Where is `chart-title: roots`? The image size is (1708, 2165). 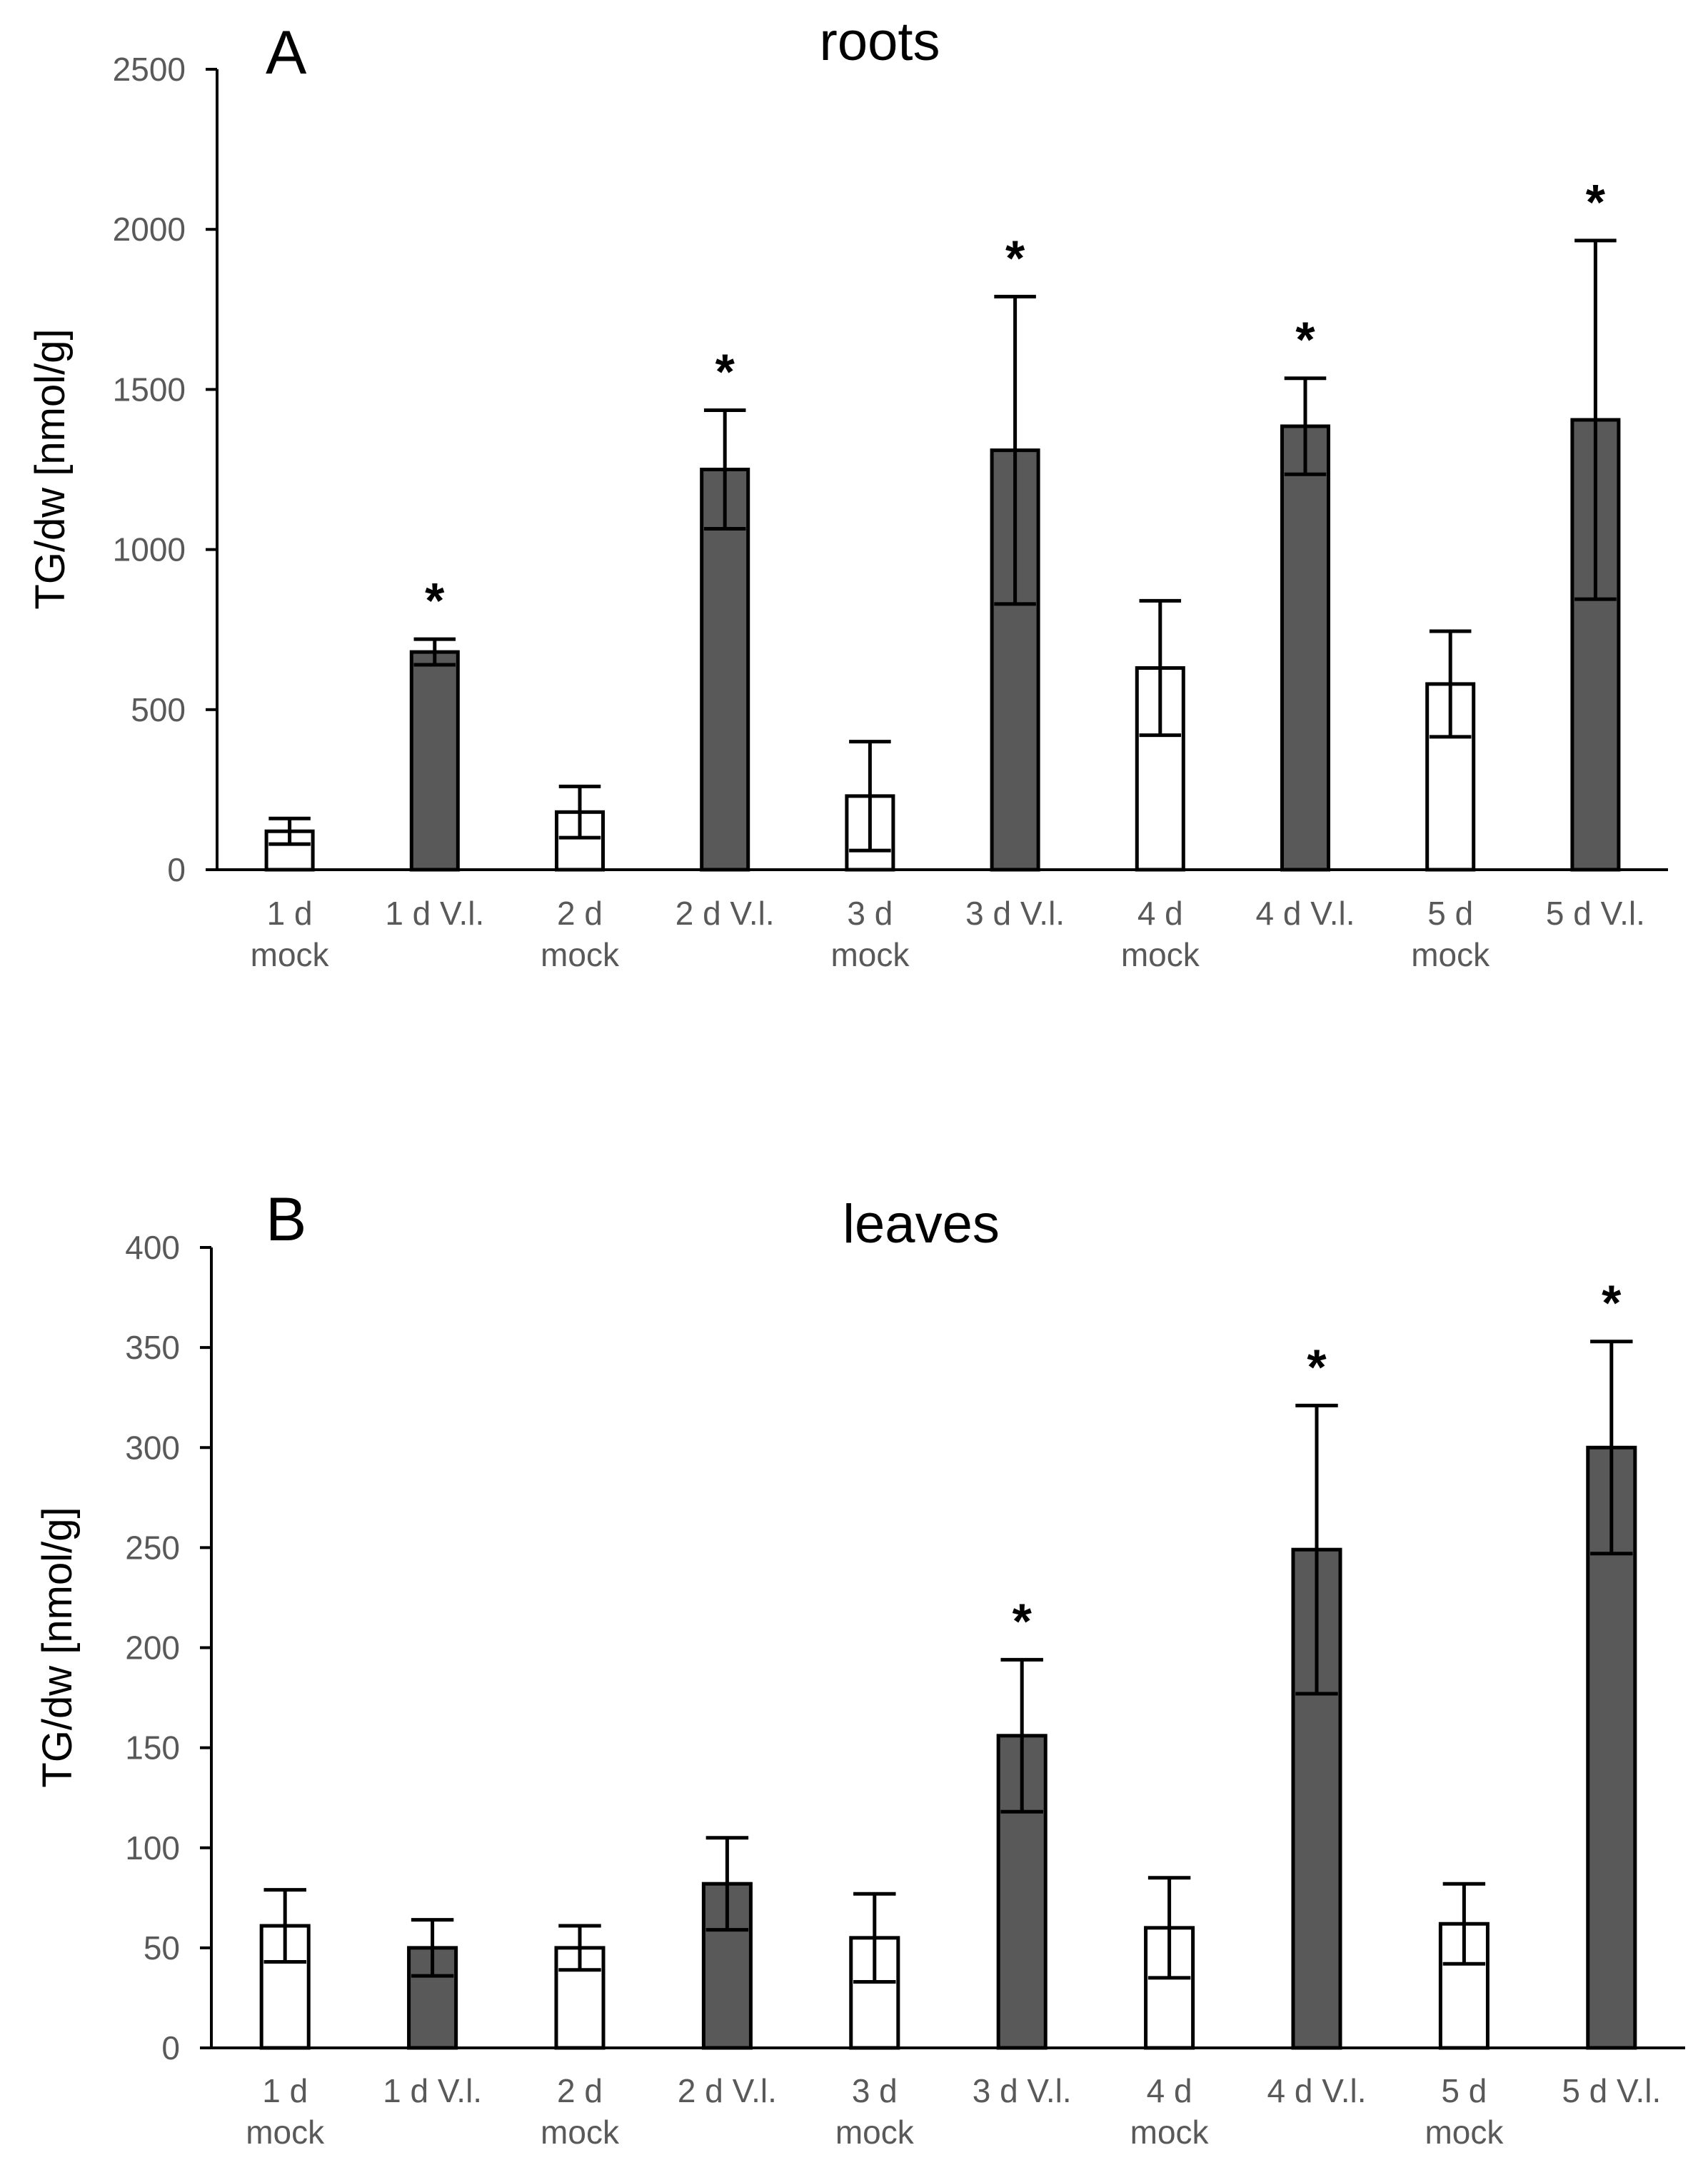 chart-title: roots is located at coordinates (880, 41).